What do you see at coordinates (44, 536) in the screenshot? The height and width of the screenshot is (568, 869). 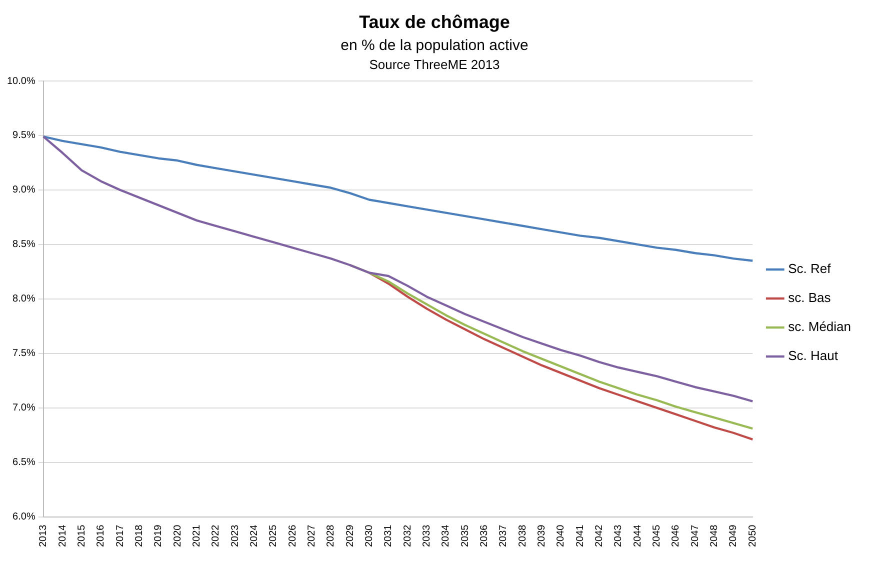 I see `x-tick-label: 2013` at bounding box center [44, 536].